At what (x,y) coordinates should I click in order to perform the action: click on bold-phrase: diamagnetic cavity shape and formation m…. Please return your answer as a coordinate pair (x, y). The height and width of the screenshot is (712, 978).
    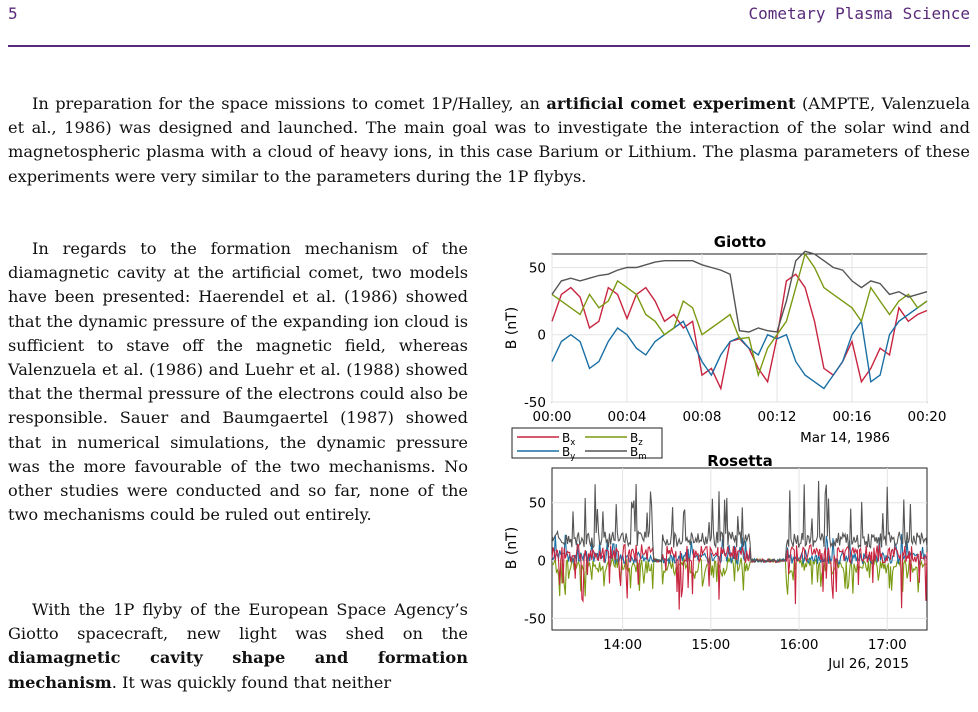
    Looking at the image, I should click on (238, 670).